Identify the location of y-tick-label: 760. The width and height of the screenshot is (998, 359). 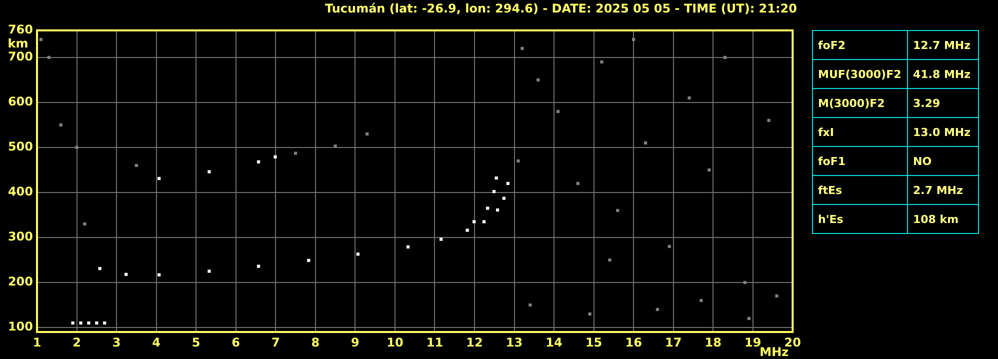
(20, 29).